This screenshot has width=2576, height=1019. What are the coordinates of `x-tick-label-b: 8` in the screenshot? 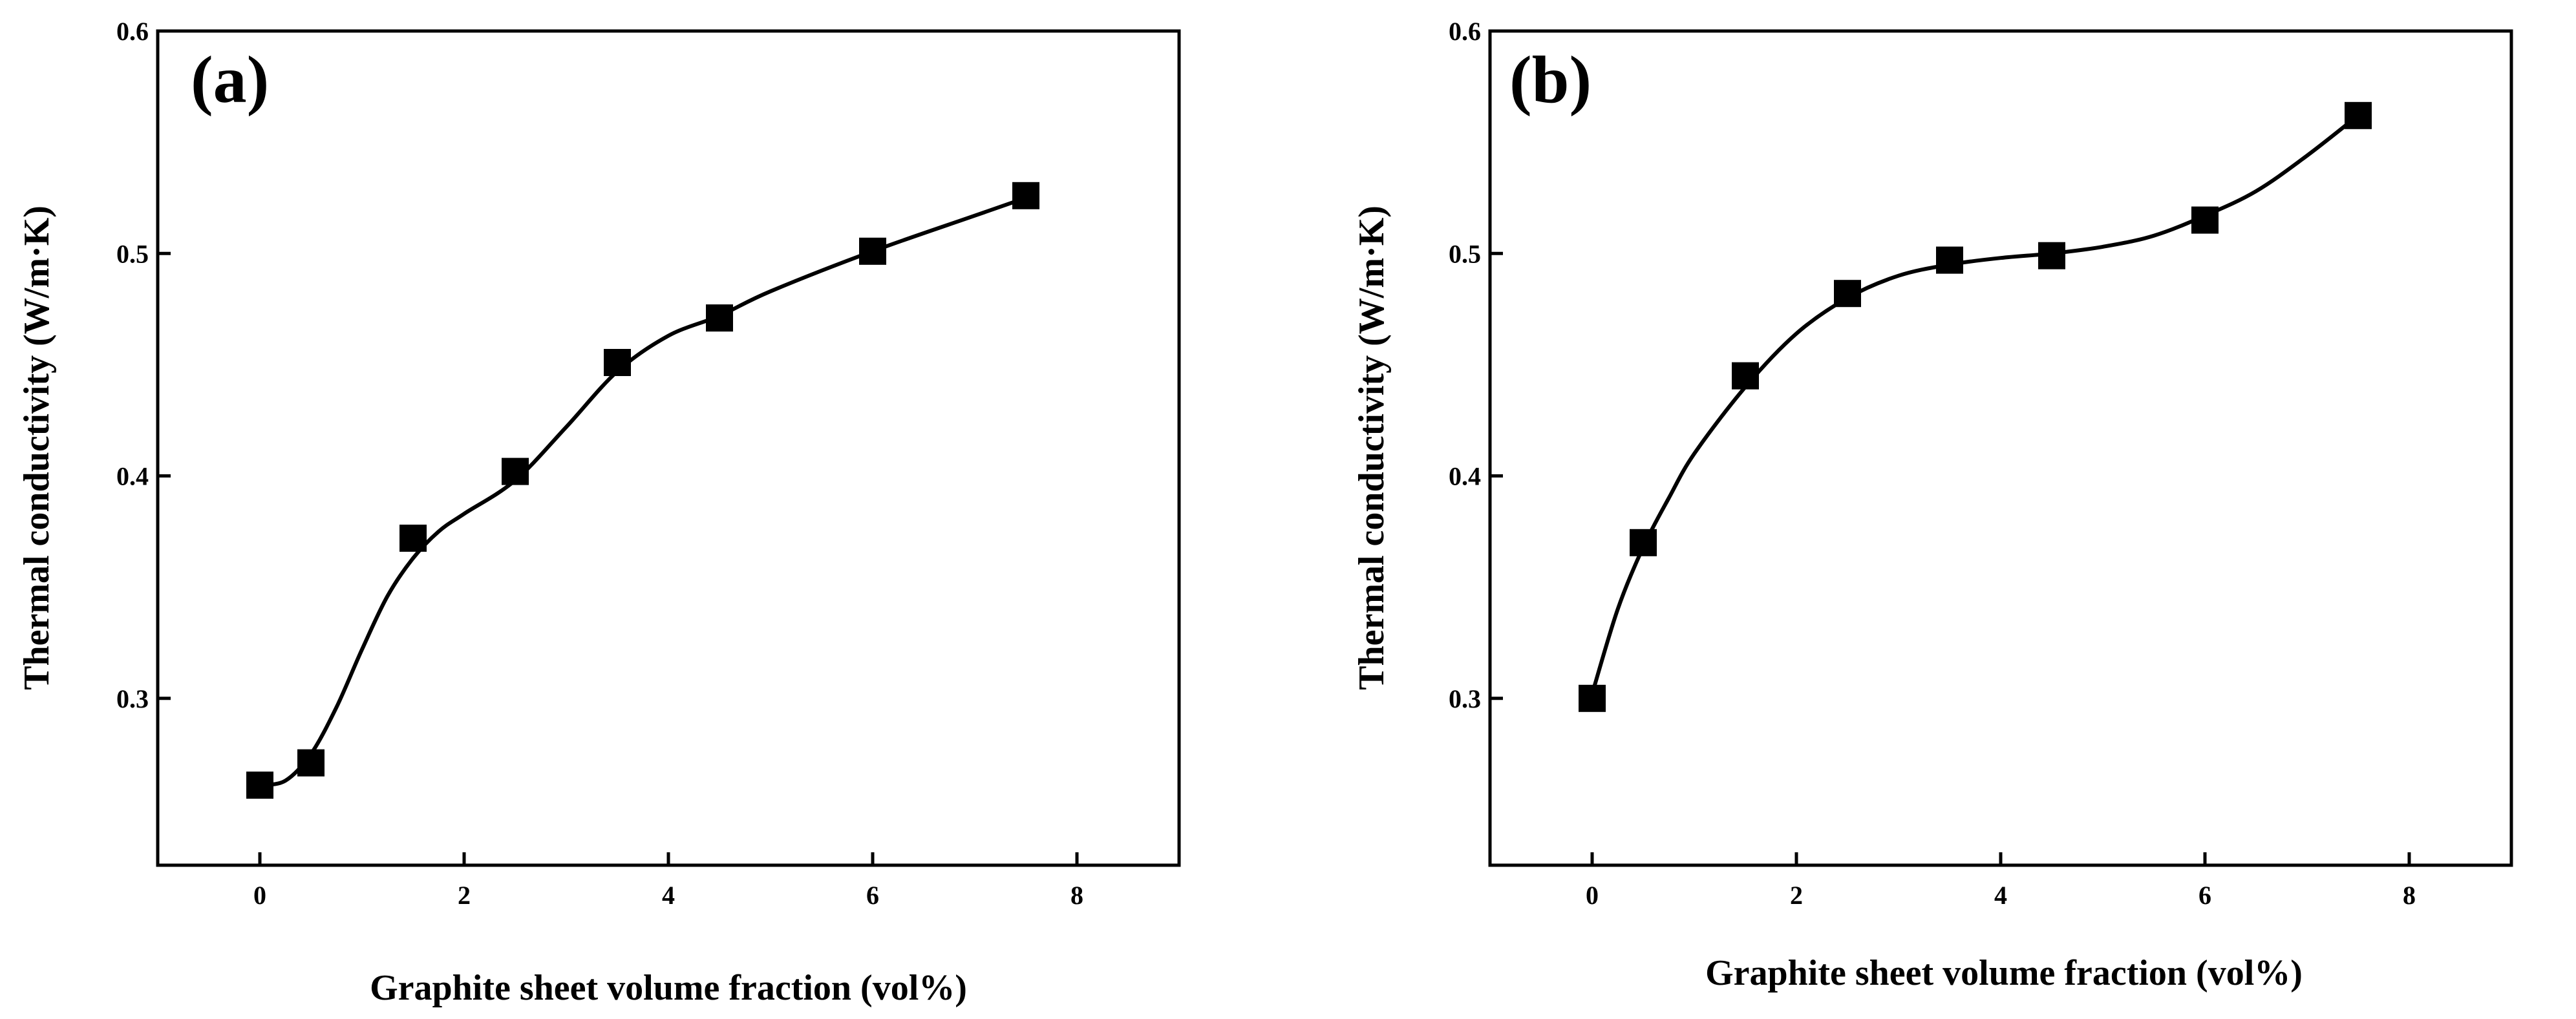 It's located at (2409, 895).